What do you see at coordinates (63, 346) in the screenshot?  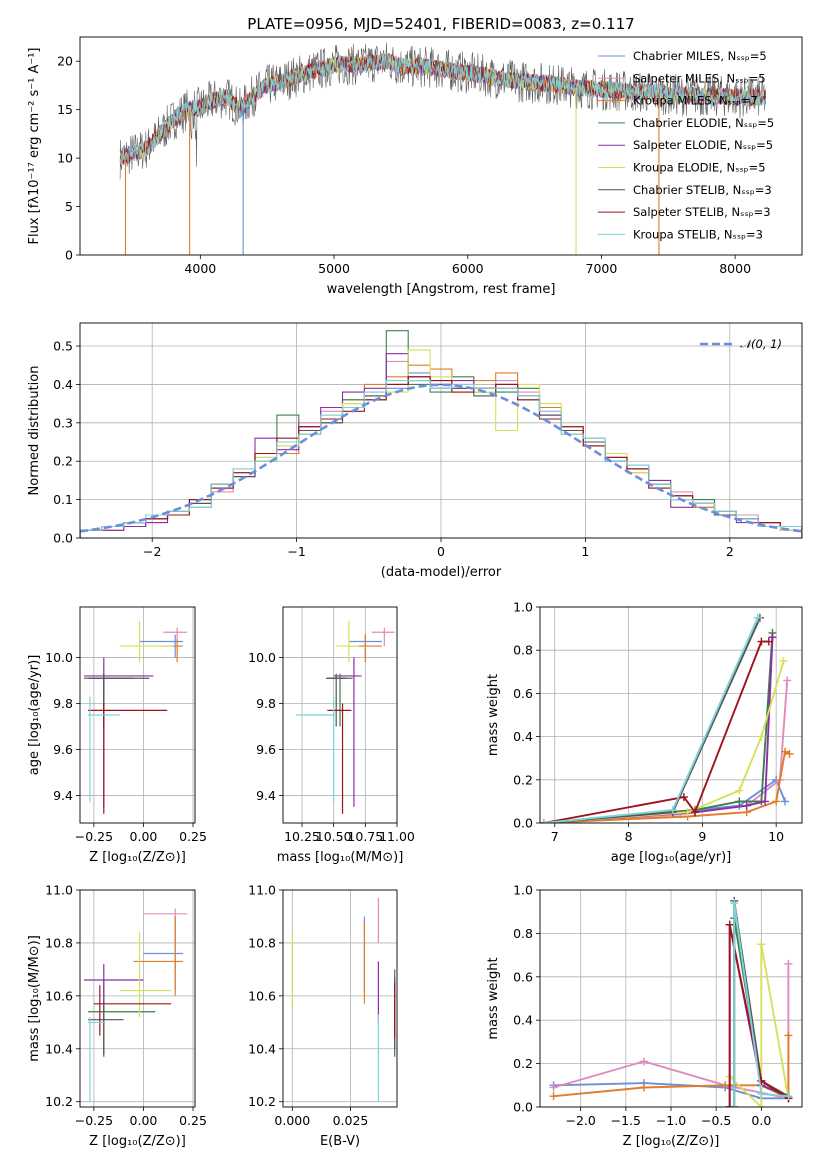 I see `residuals-ytick-label: 0.5` at bounding box center [63, 346].